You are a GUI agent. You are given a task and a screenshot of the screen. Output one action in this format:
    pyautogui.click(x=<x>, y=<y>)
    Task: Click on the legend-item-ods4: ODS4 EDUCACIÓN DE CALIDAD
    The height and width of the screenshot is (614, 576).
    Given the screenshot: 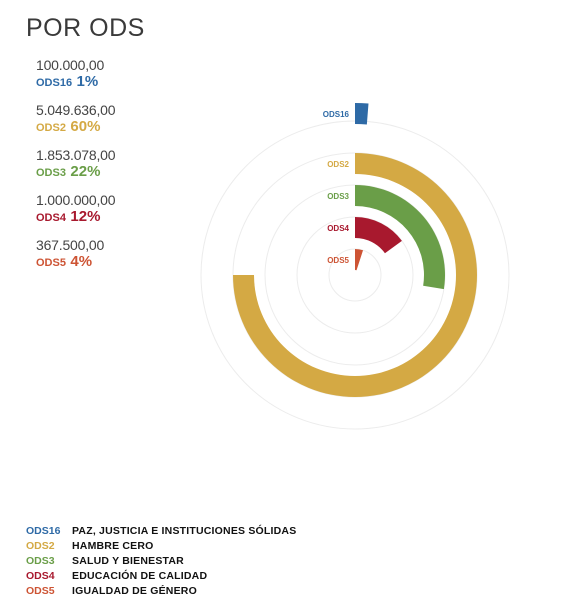 What is the action you would take?
    pyautogui.click(x=161, y=574)
    